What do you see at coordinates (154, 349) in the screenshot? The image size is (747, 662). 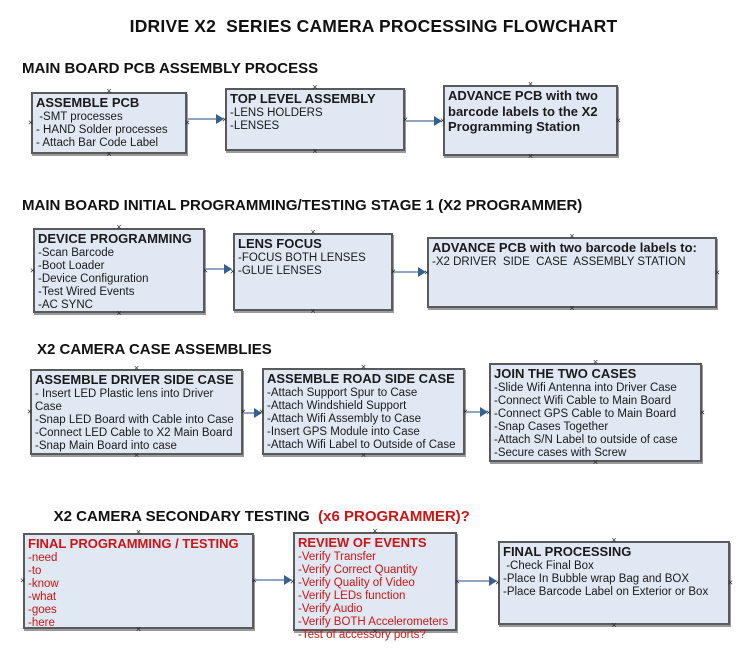 I see `section-header-case-assemblies: X2 CAMERA CASE ASSEMBLIES` at bounding box center [154, 349].